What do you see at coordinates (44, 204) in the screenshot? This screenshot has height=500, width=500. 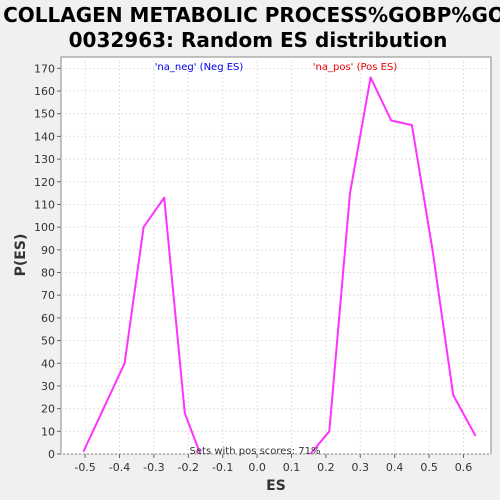 I see `y-tick-label: 110` at bounding box center [44, 204].